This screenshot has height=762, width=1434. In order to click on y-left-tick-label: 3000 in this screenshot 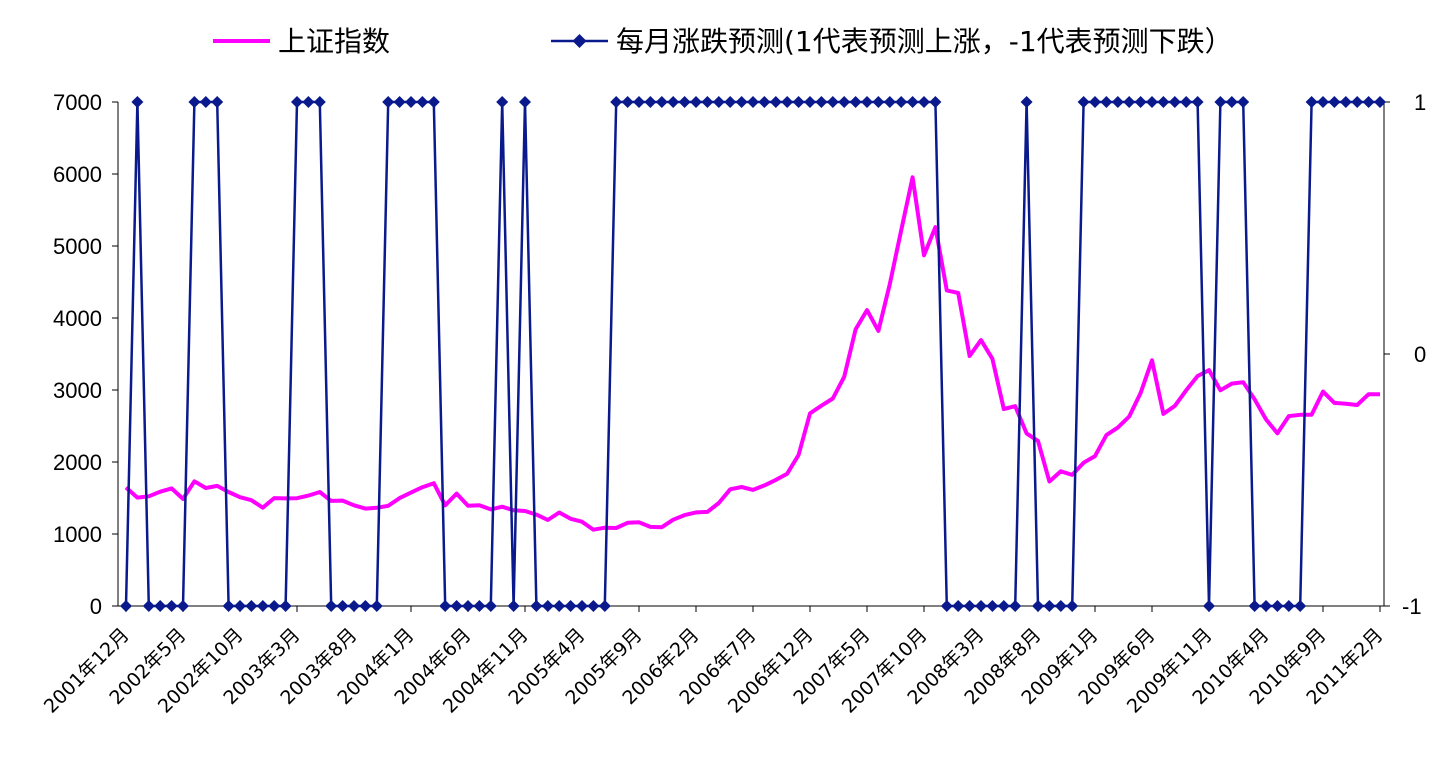, I will do `click(77, 390)`.